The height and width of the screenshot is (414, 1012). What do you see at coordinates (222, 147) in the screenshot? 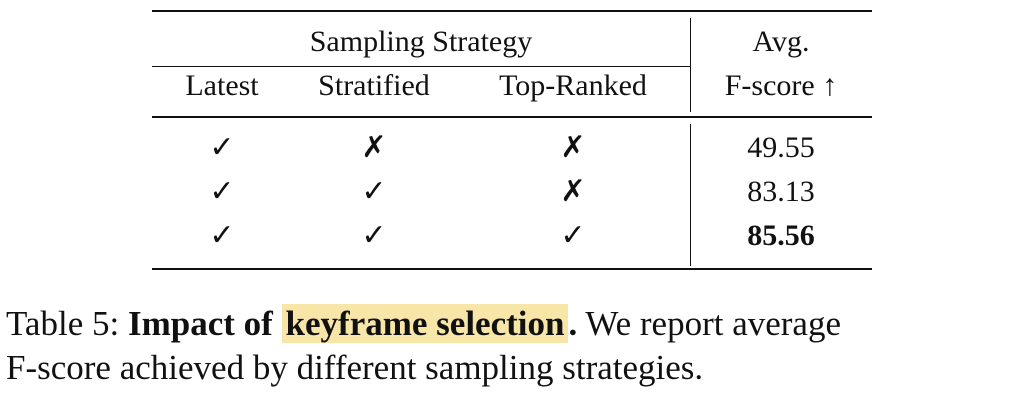
I see `row1-latest-mark: ✓` at bounding box center [222, 147].